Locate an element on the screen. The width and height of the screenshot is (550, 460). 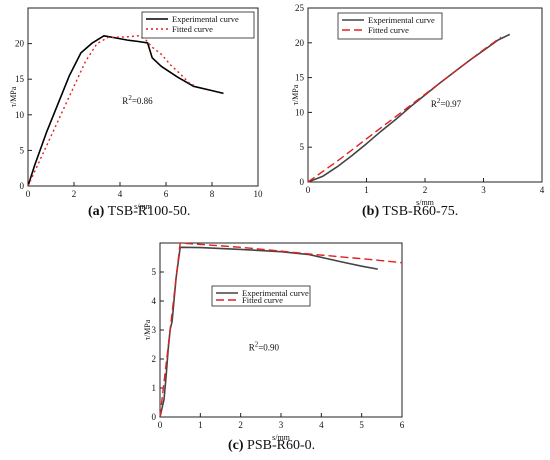
caption-b: (b) TSB-R60-75. is located at coordinates (410, 212).